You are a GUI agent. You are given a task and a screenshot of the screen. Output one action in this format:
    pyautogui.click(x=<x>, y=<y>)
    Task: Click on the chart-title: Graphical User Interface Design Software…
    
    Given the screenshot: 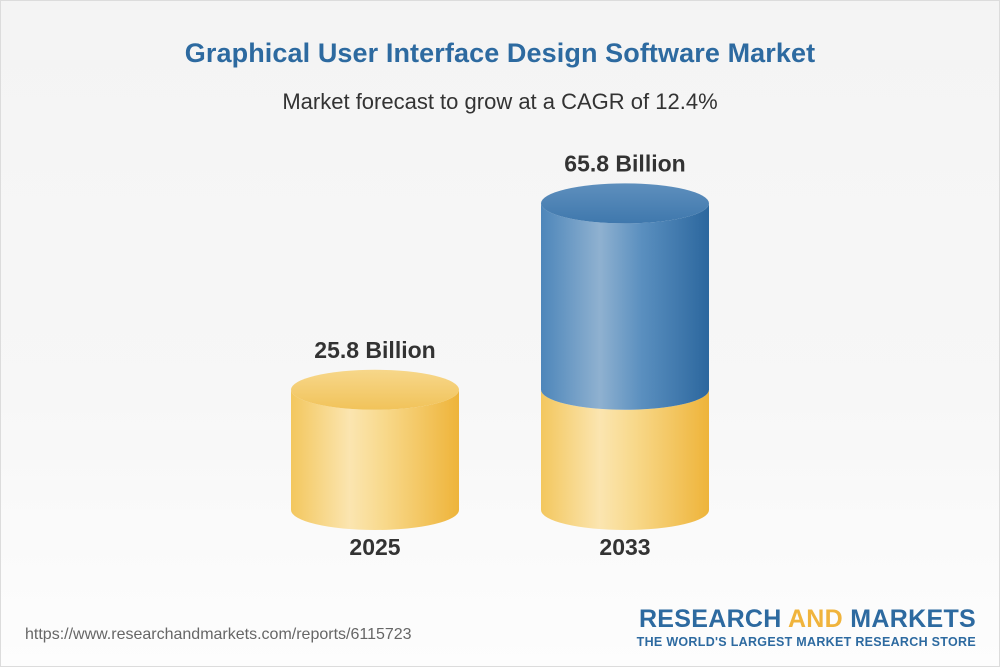 What is the action you would take?
    pyautogui.click(x=500, y=53)
    